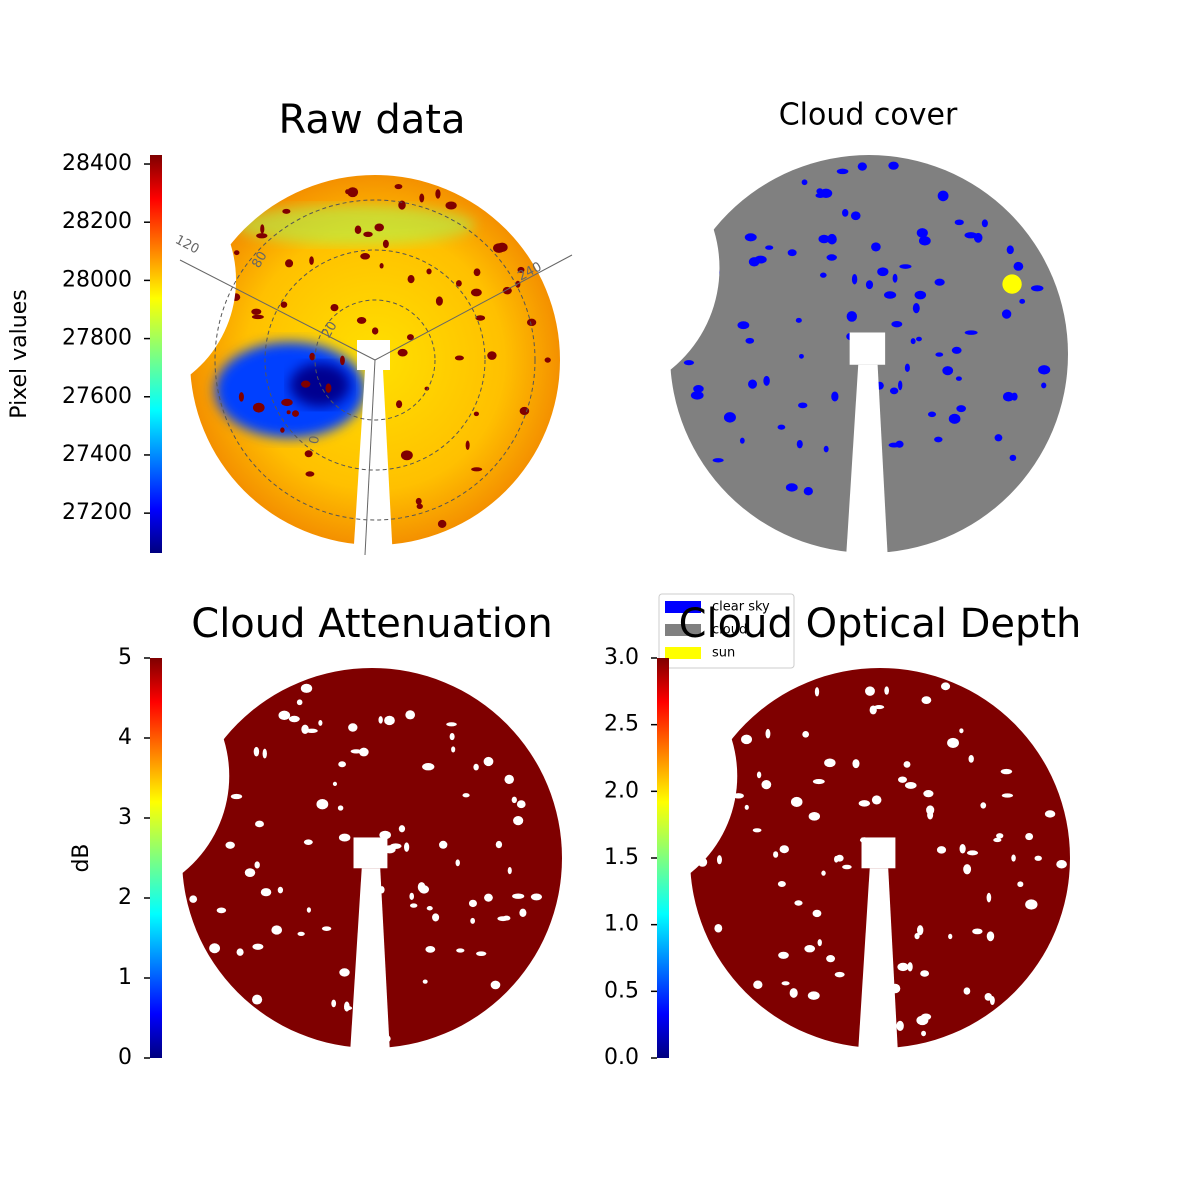  Describe the element at coordinates (621, 1057) in the screenshot. I see `colorbar-tick-label: 0.0` at that location.